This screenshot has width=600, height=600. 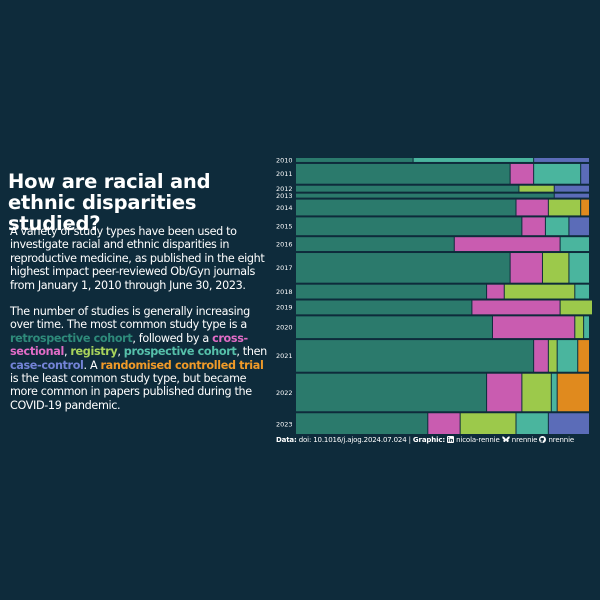 What do you see at coordinates (561, 440) in the screenshot?
I see `github-handle: nrennie` at bounding box center [561, 440].